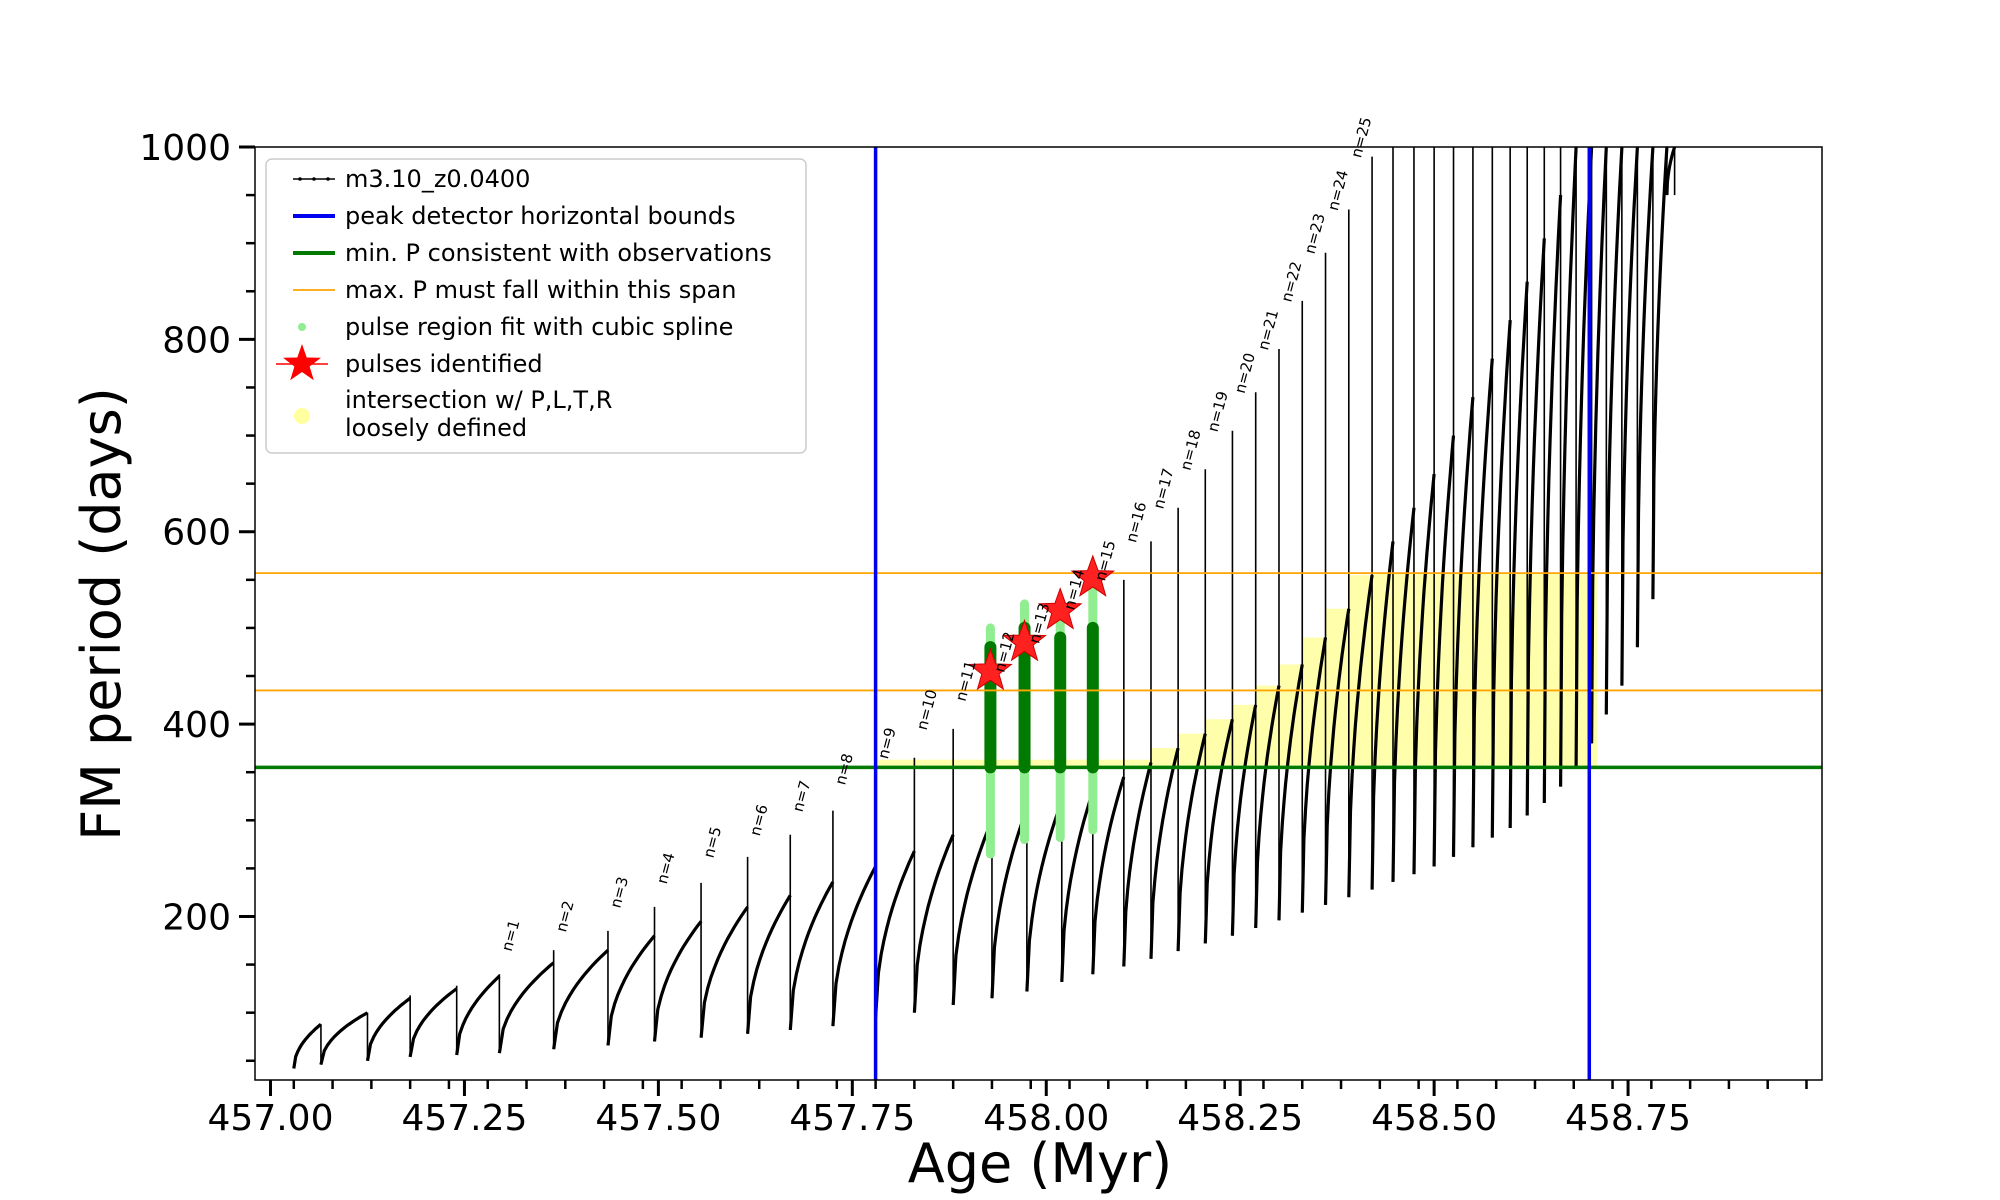 Image resolution: width=2000 pixels, height=1200 pixels. I want to click on legend-swatch-spline, so click(302, 327).